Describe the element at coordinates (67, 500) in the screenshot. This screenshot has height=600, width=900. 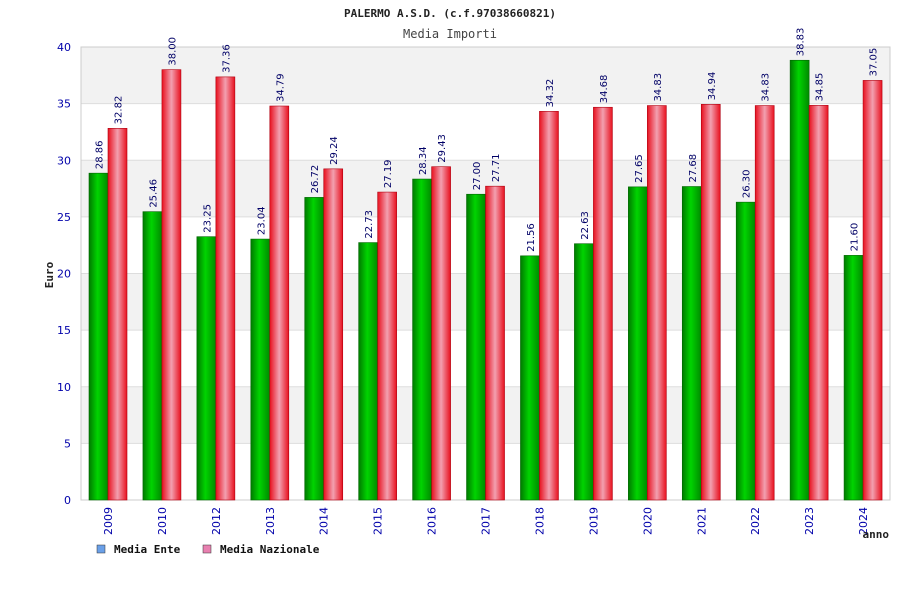
I see `y-tick-label: 0` at that location.